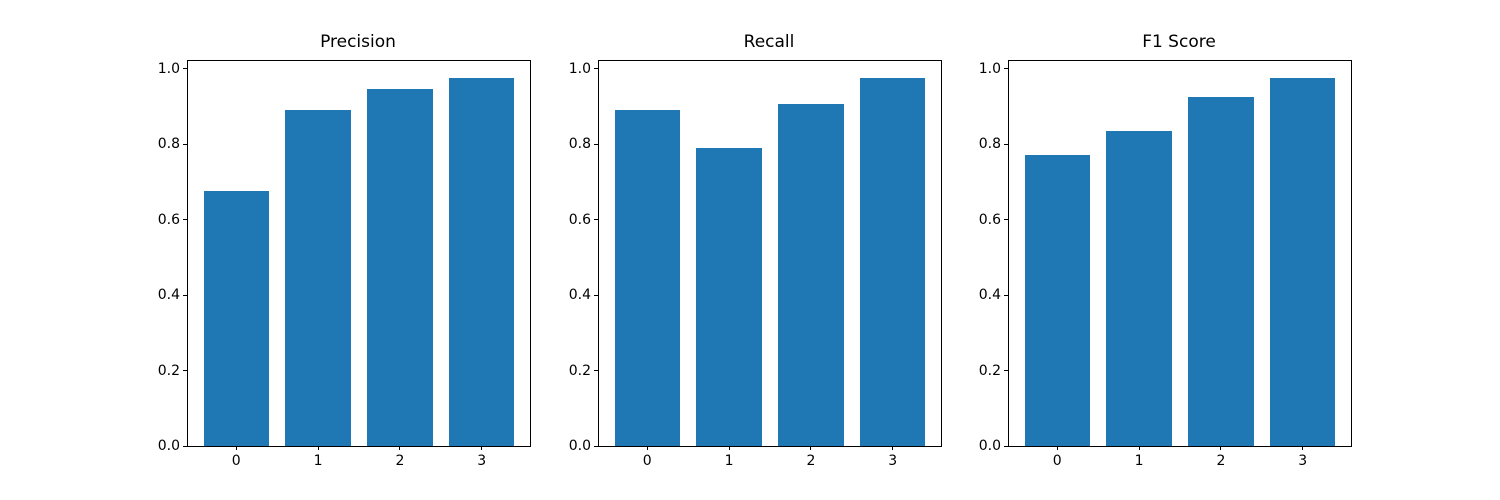 The height and width of the screenshot is (500, 1500). I want to click on subplot-title-f1-score: F1 Score, so click(1179, 42).